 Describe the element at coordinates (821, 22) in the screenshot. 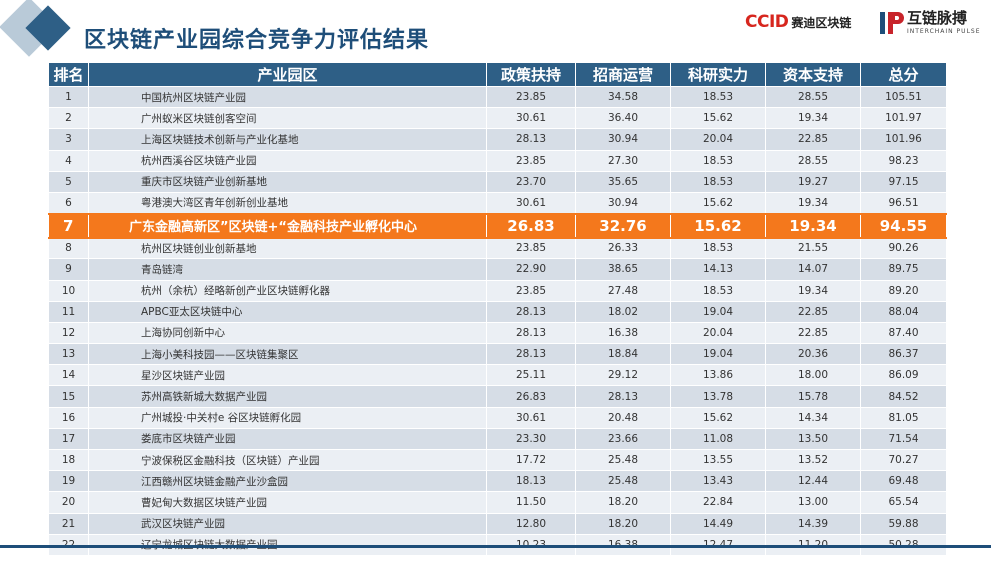

I see `ccid-logo-text: 赛迪区块链` at that location.